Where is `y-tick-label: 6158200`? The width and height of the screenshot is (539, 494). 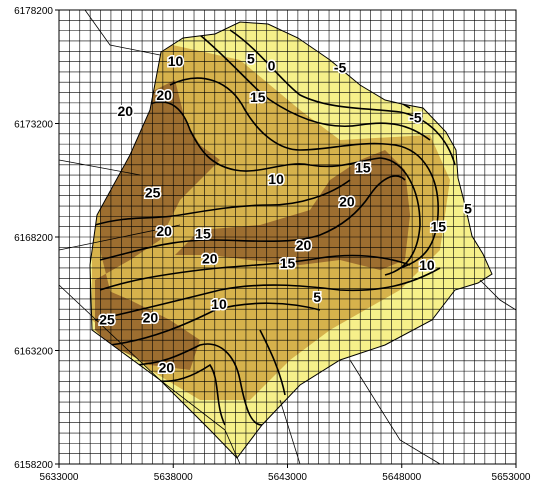 y-tick-label: 6158200 is located at coordinates (33, 465).